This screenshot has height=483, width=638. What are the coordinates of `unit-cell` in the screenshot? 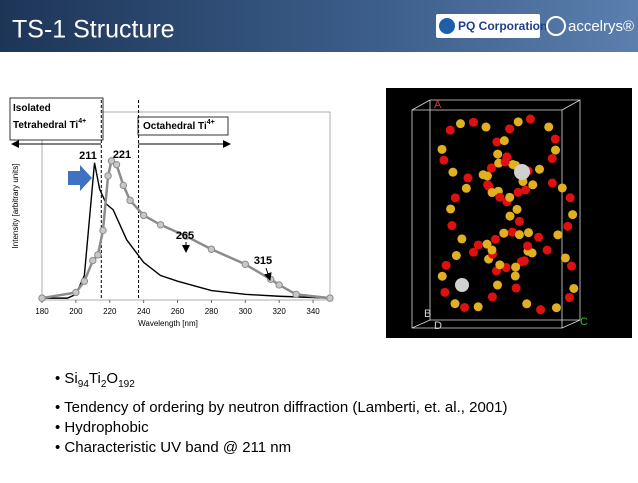 It's located at (496, 214).